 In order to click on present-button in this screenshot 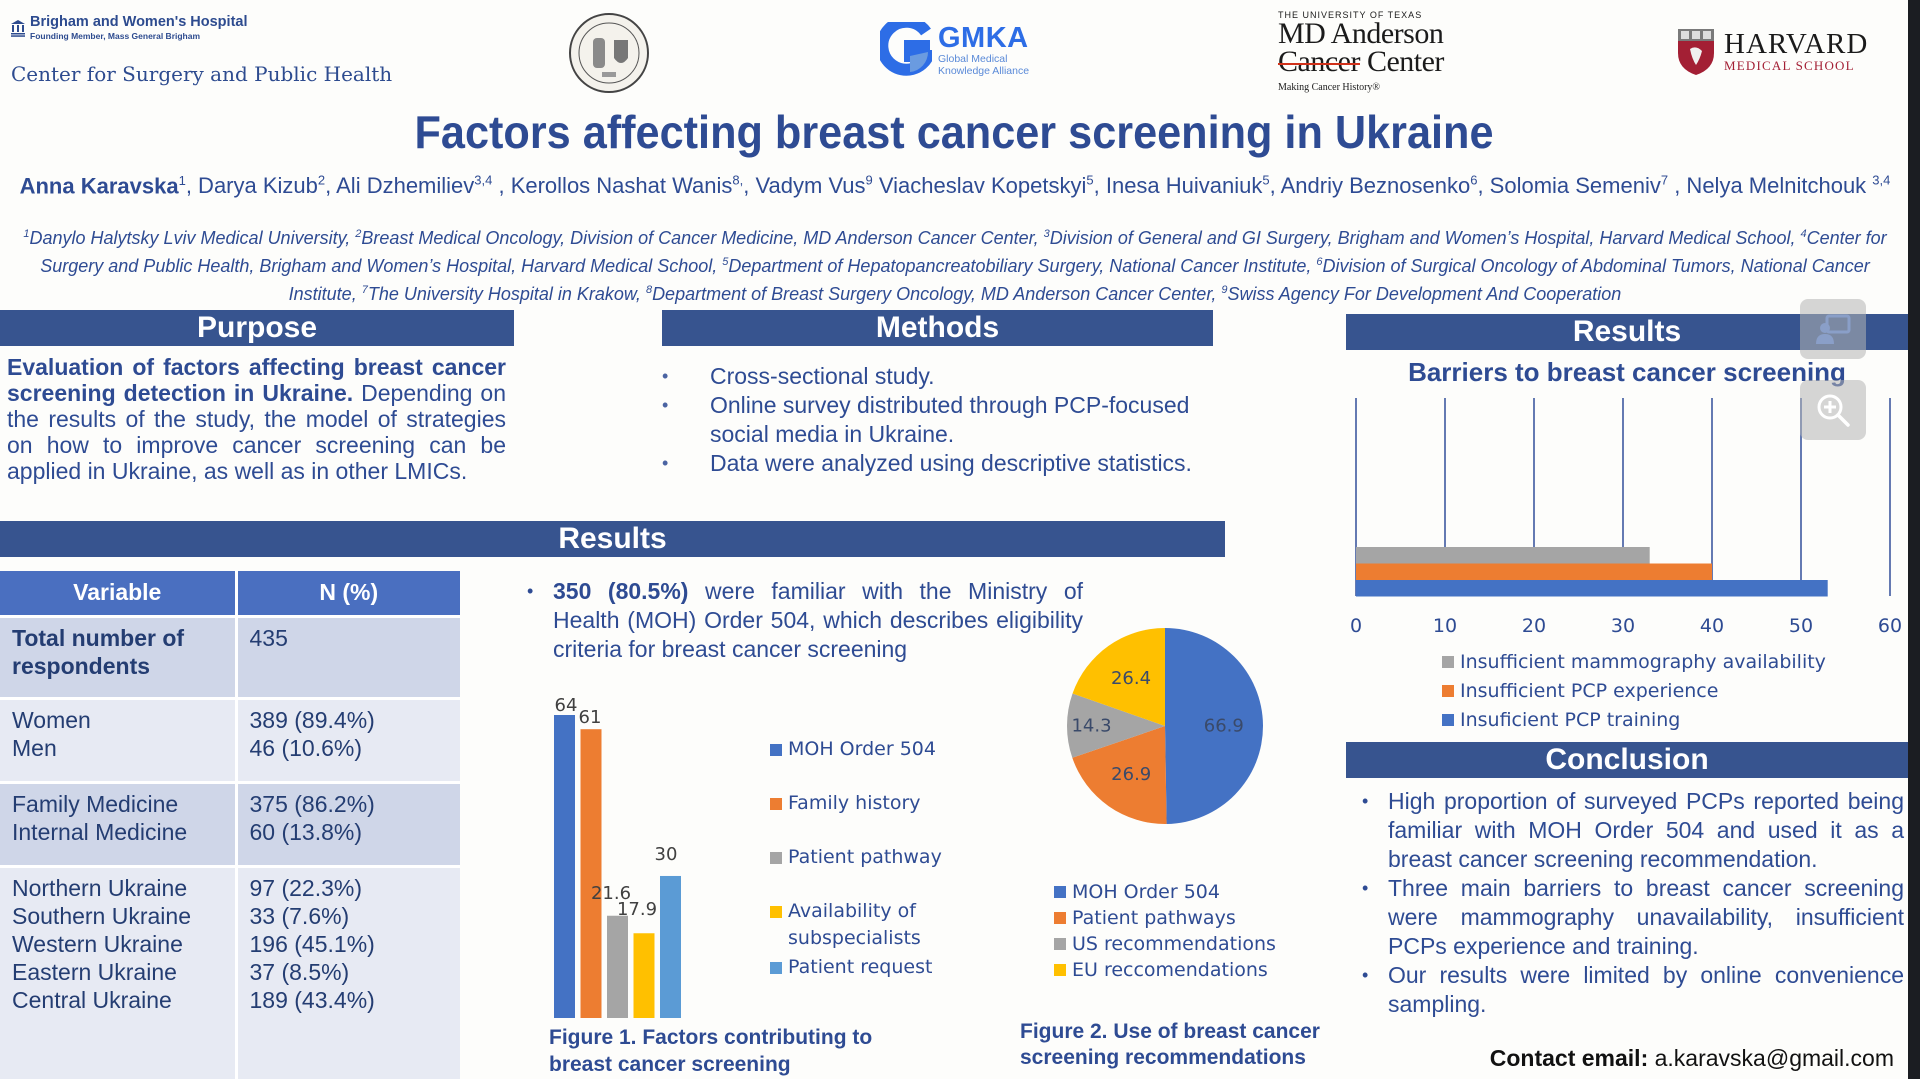, I will do `click(1833, 329)`.